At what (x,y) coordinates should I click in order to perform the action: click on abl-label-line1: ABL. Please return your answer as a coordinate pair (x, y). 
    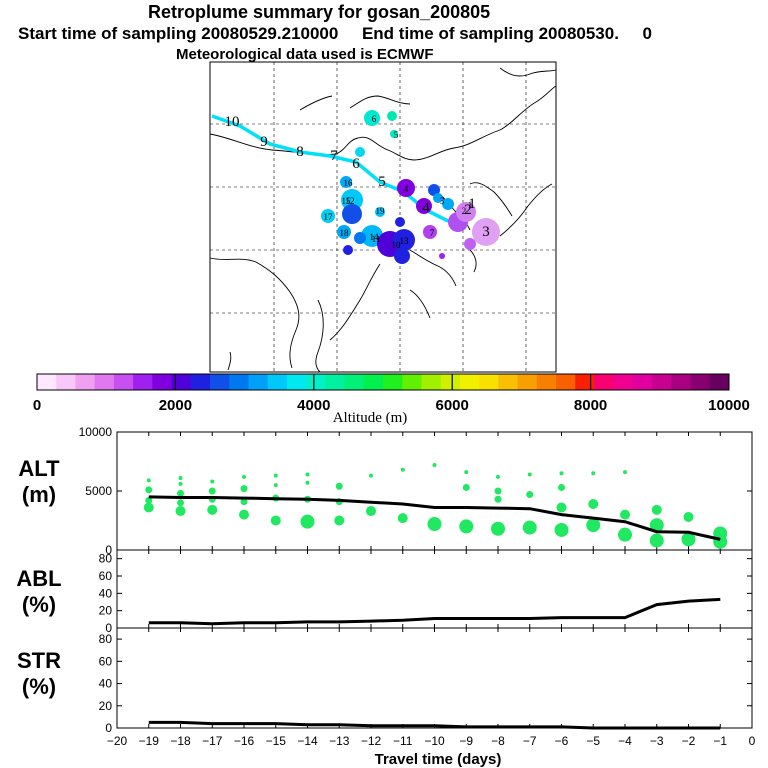
    Looking at the image, I should click on (39, 578).